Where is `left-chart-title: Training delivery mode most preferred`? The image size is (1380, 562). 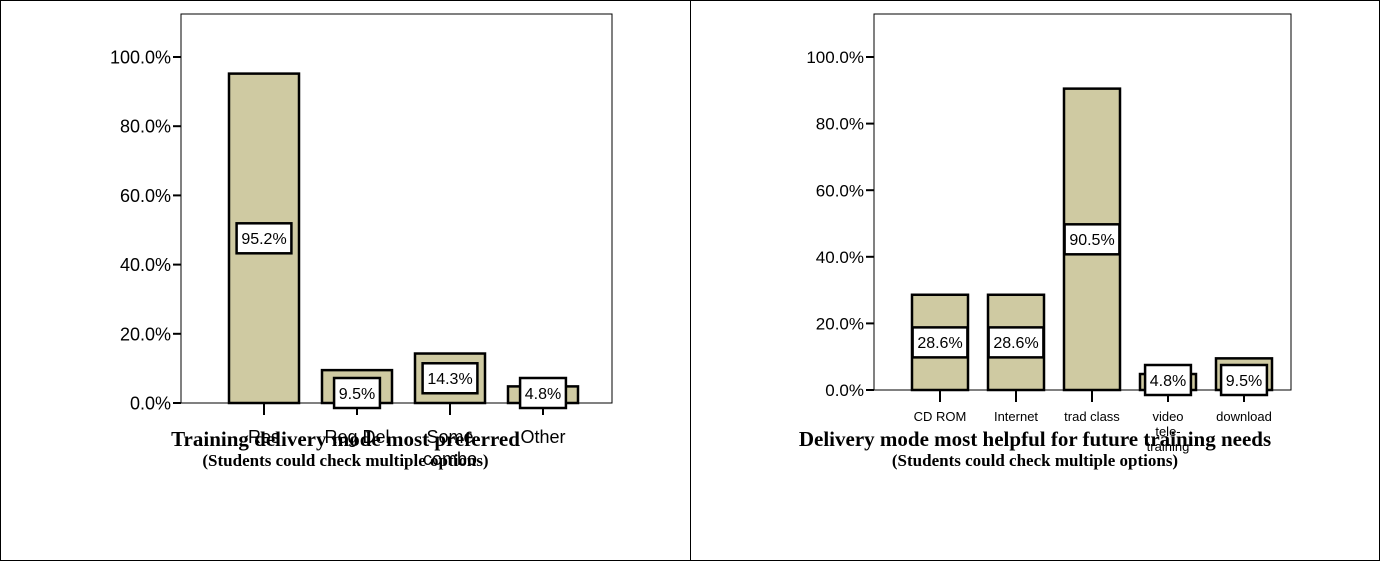
left-chart-title: Training delivery mode most preferred is located at coordinates (345, 439).